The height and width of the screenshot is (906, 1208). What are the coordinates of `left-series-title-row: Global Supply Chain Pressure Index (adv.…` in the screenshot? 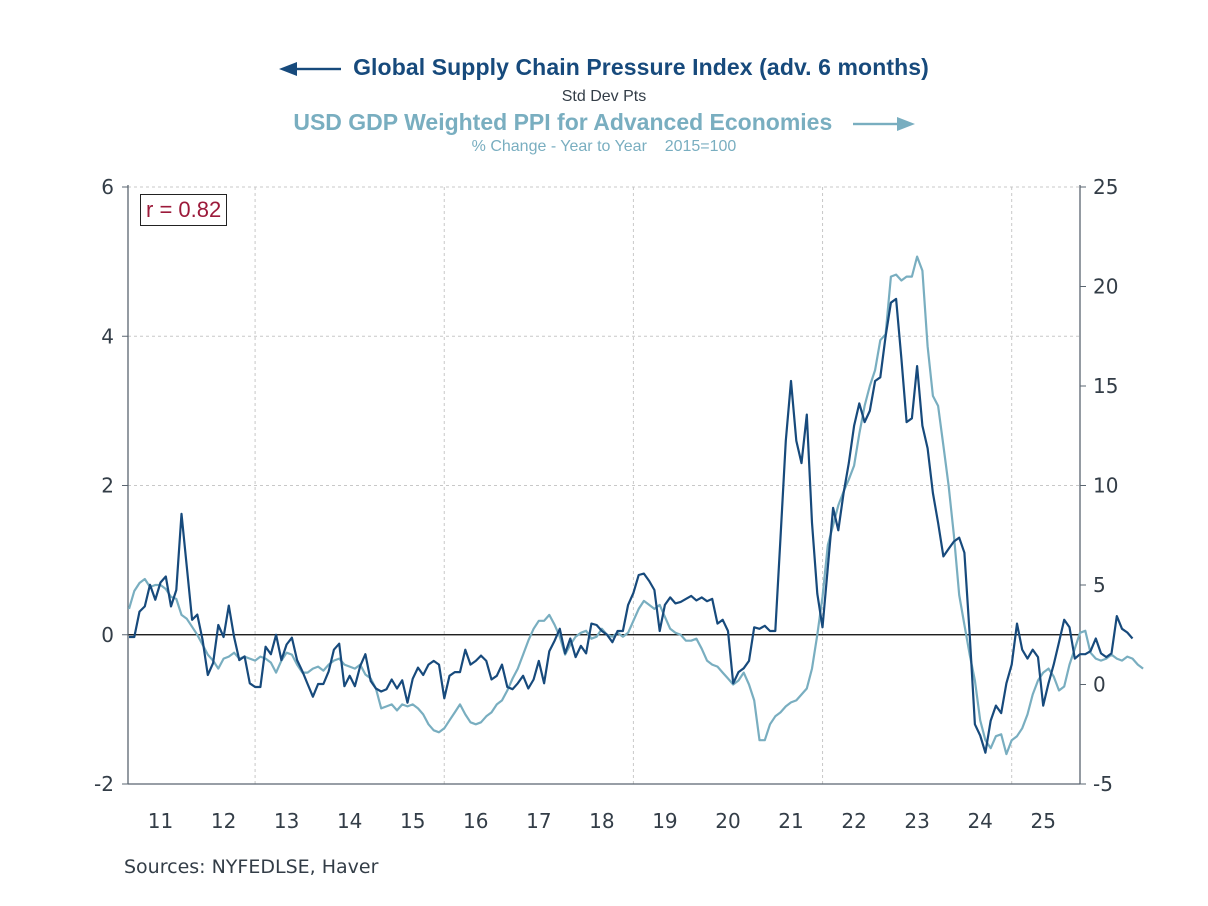 It's located at (604, 67).